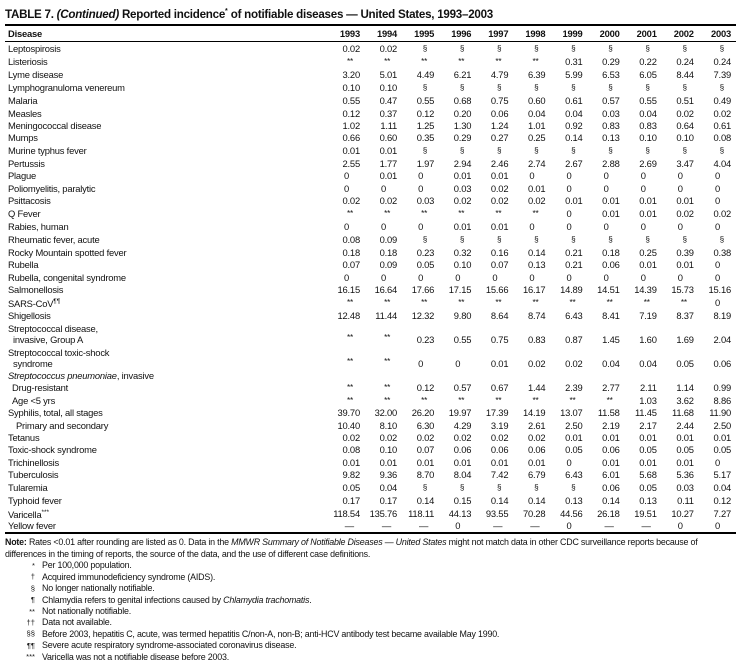 The image size is (740, 664). What do you see at coordinates (370, 302) in the screenshot?
I see `table-row: SARS-CoV¶¶ ** ** ** ** ** ** ** ** ** ** 0` at bounding box center [370, 302].